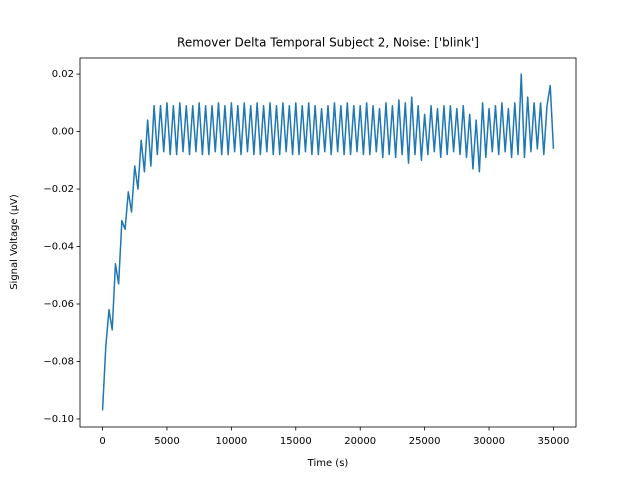 This screenshot has width=640, height=480. Describe the element at coordinates (328, 463) in the screenshot. I see `x-axis-label: Time (s)` at that location.